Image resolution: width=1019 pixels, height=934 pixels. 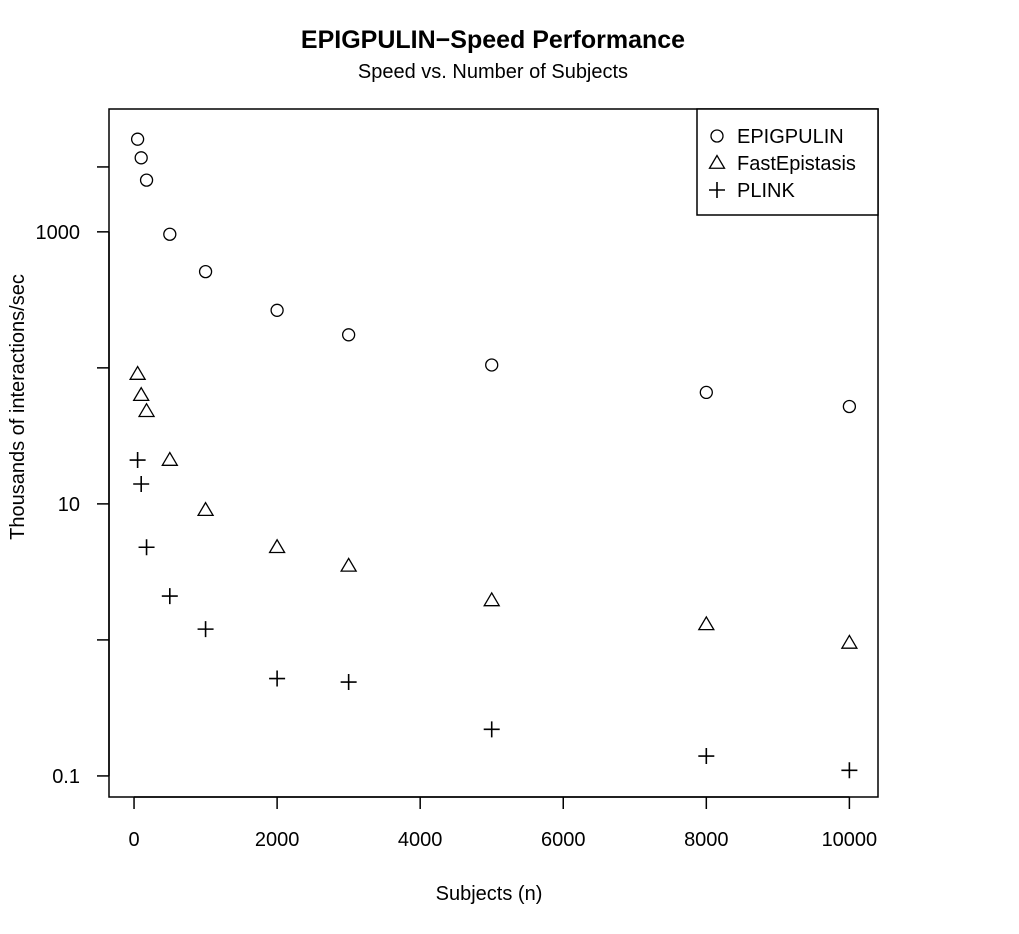 What do you see at coordinates (563, 840) in the screenshot?
I see `x-tick-label: 6000` at bounding box center [563, 840].